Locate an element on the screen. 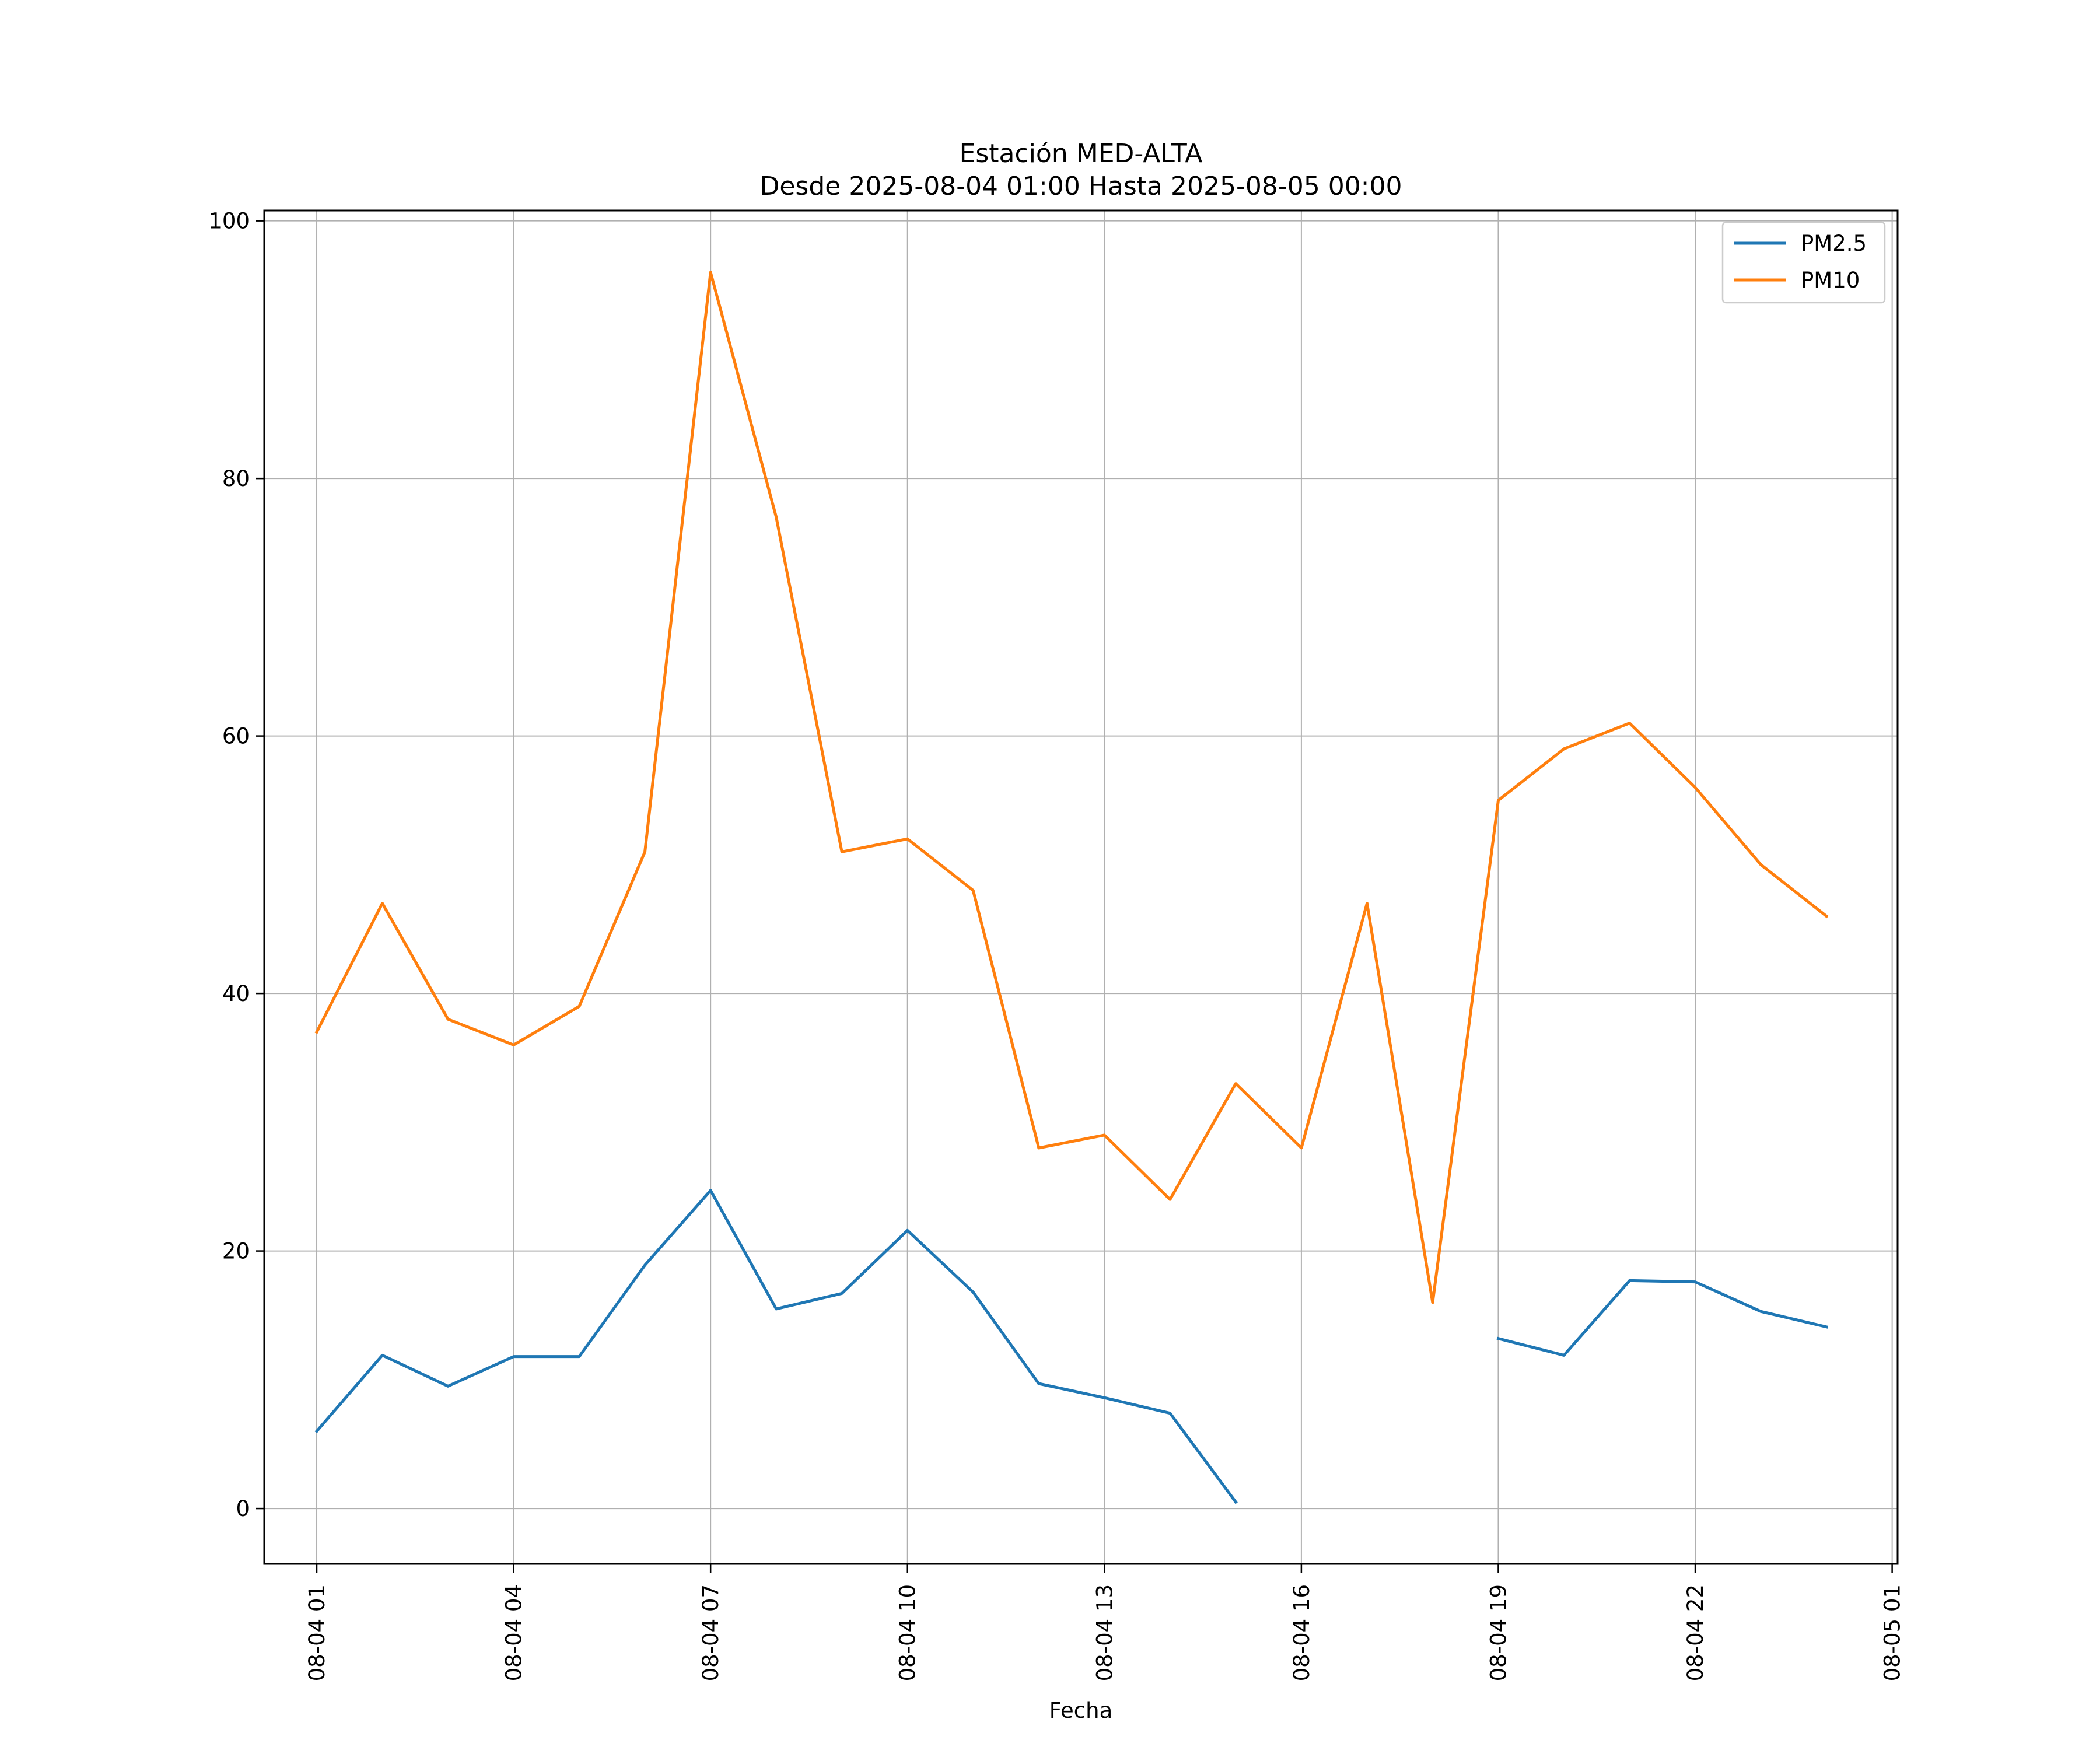  y-tick-label: 80 is located at coordinates (236, 478).